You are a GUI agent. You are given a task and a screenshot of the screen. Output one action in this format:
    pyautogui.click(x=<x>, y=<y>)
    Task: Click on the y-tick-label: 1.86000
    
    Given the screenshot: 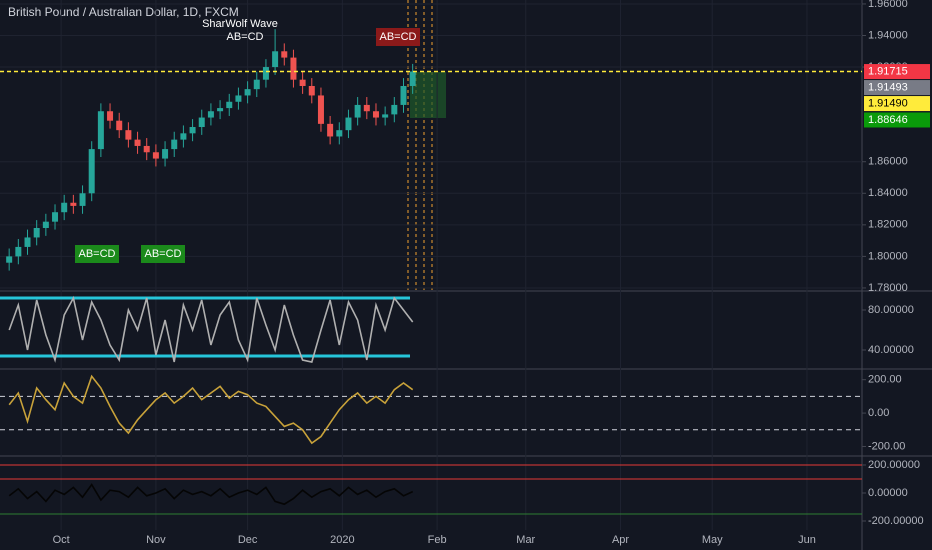 What is the action you would take?
    pyautogui.click(x=888, y=162)
    